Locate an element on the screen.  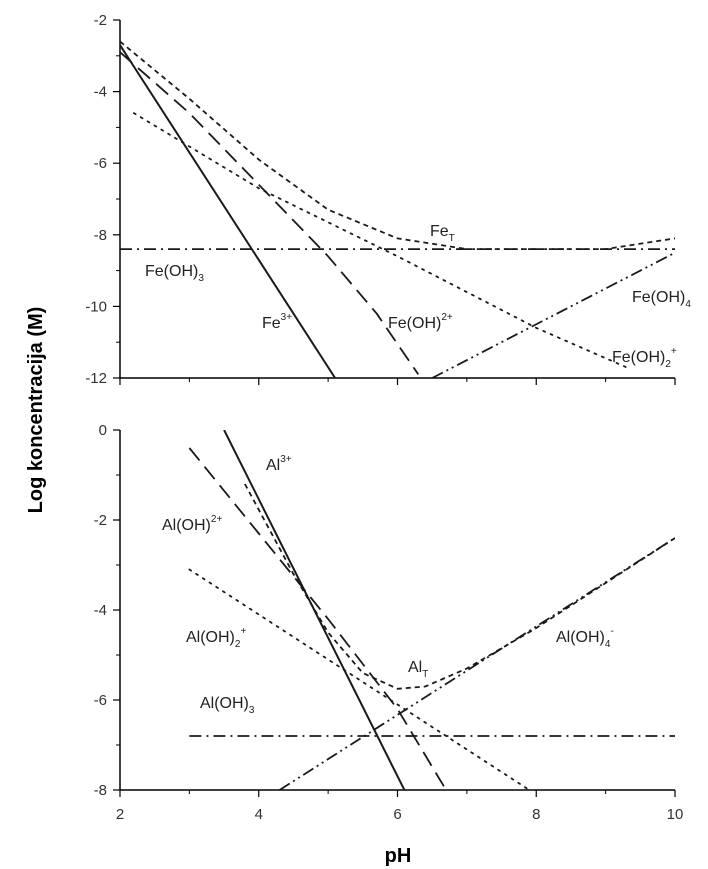
series-line-fe3 is located at coordinates (228, 211).